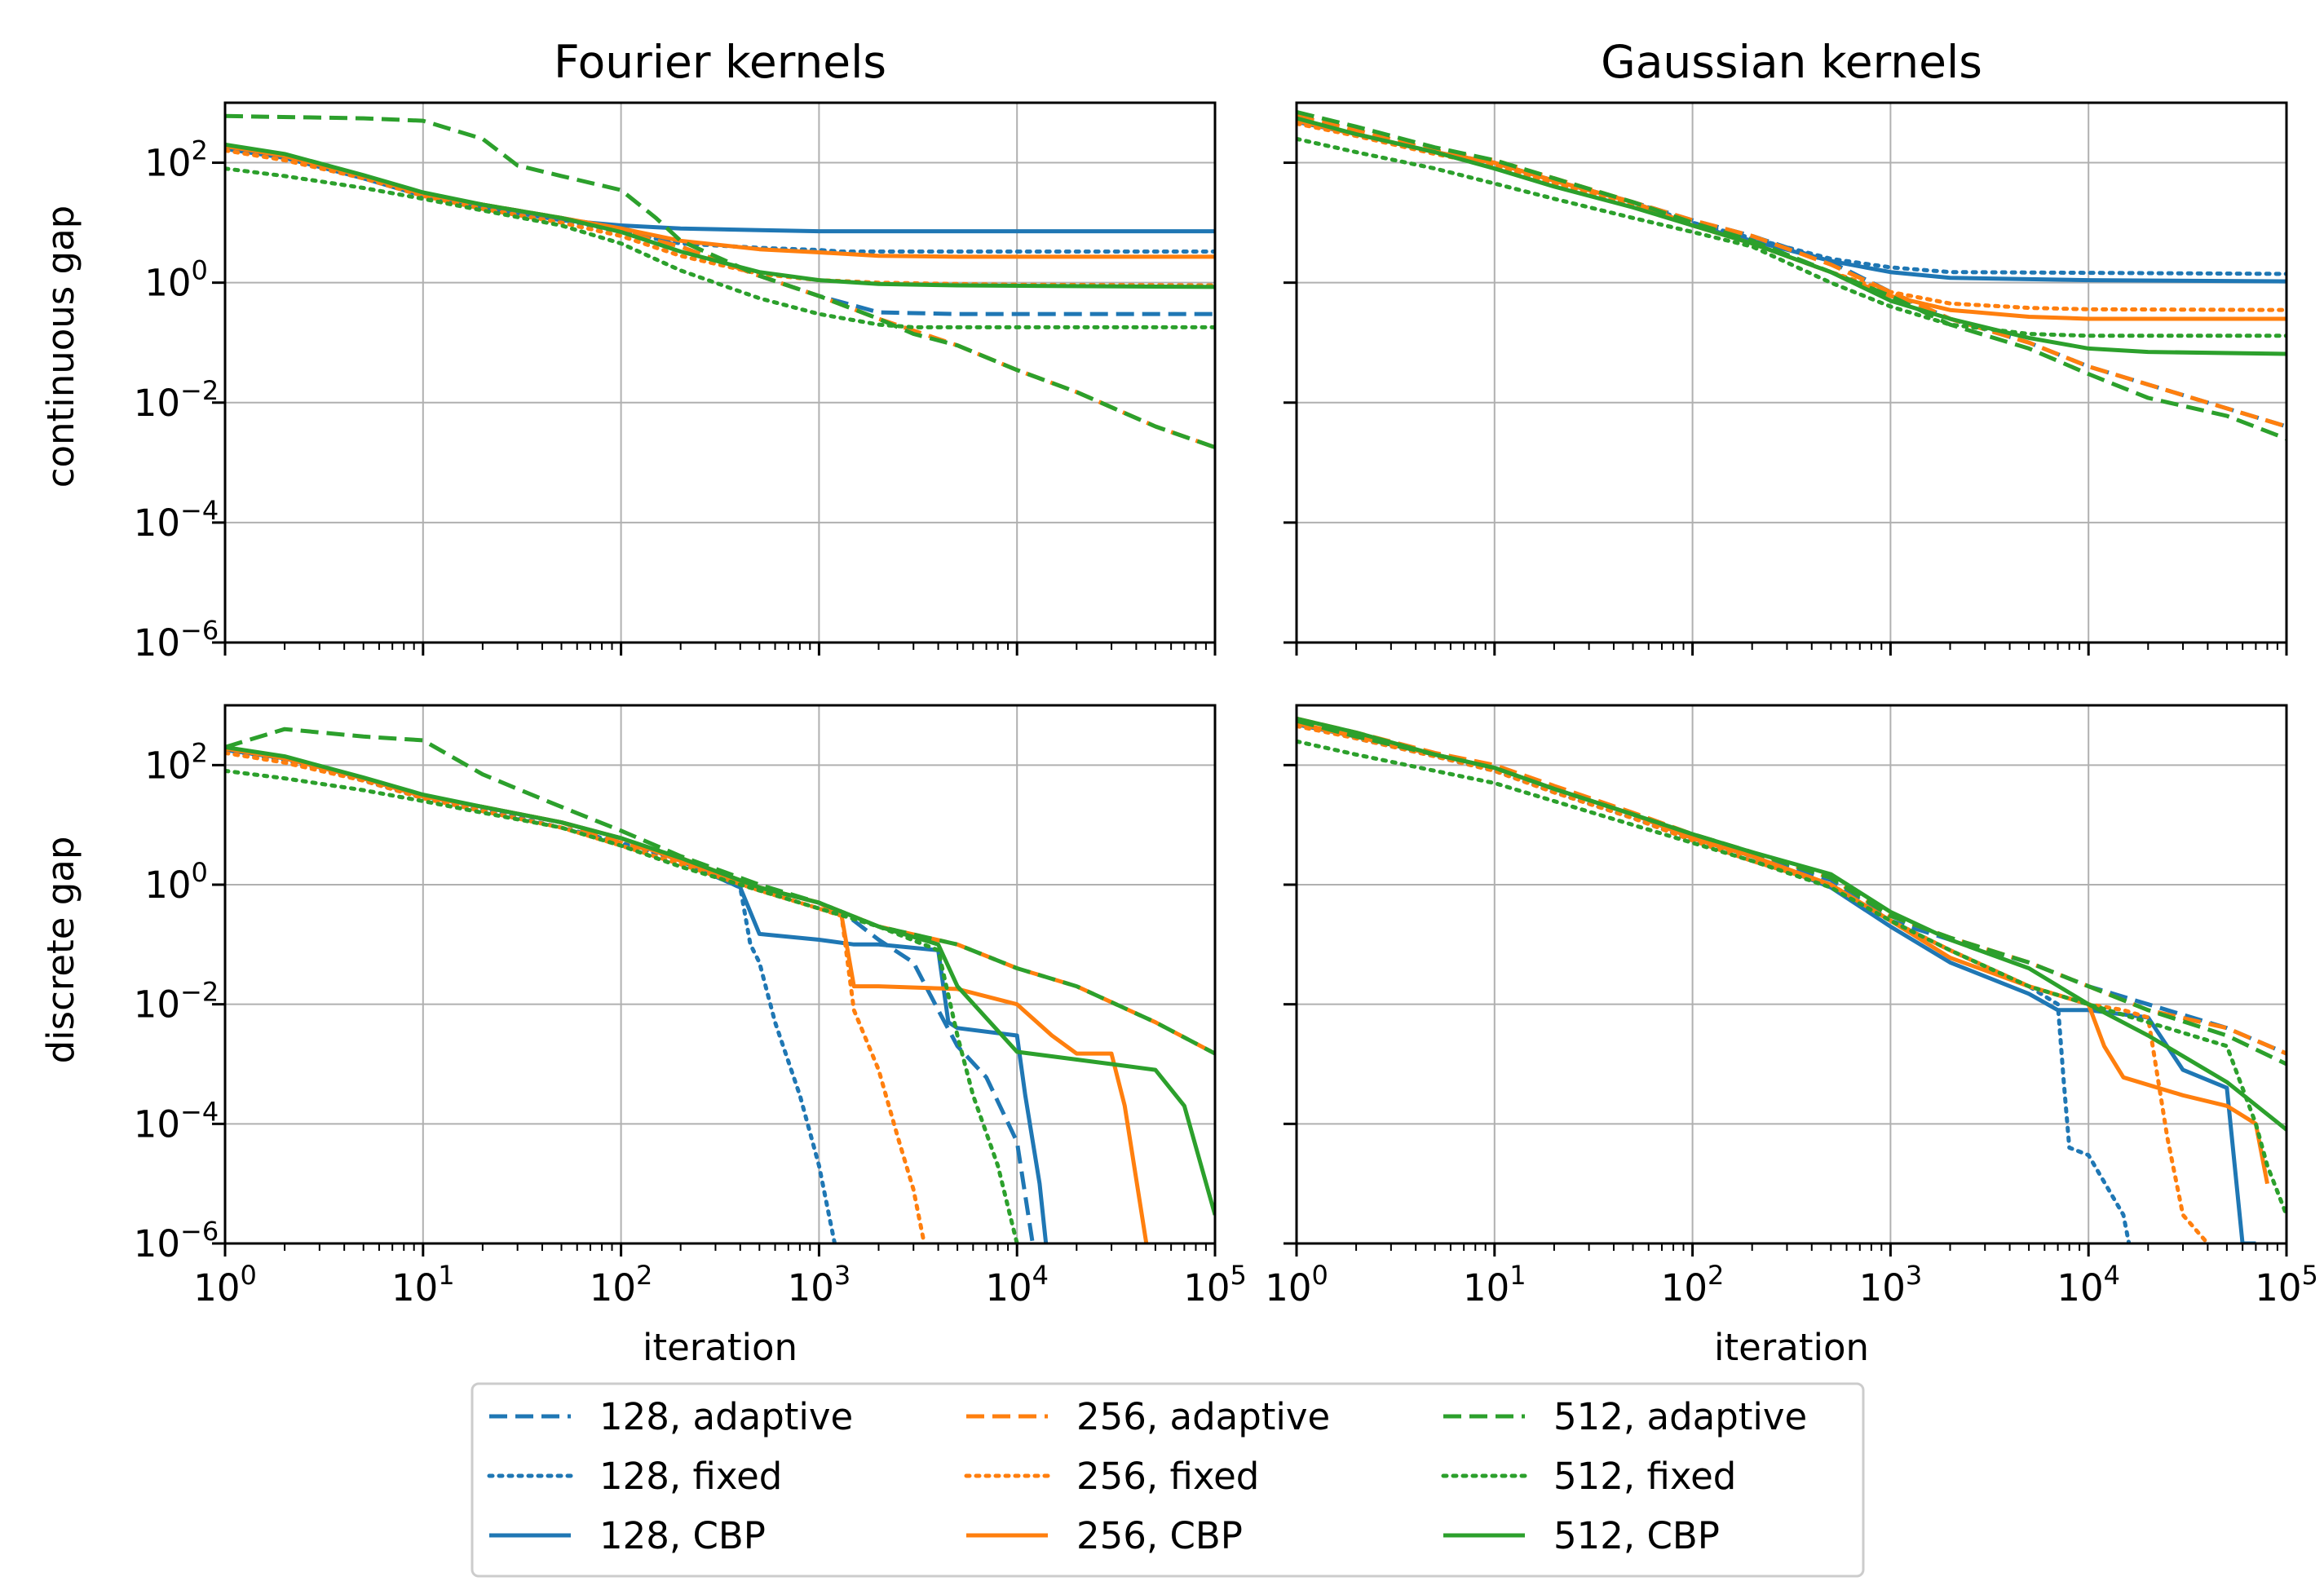 This screenshot has width=2324, height=1590. What do you see at coordinates (1203, 1416) in the screenshot?
I see `legend-label: 256, adaptive` at bounding box center [1203, 1416].